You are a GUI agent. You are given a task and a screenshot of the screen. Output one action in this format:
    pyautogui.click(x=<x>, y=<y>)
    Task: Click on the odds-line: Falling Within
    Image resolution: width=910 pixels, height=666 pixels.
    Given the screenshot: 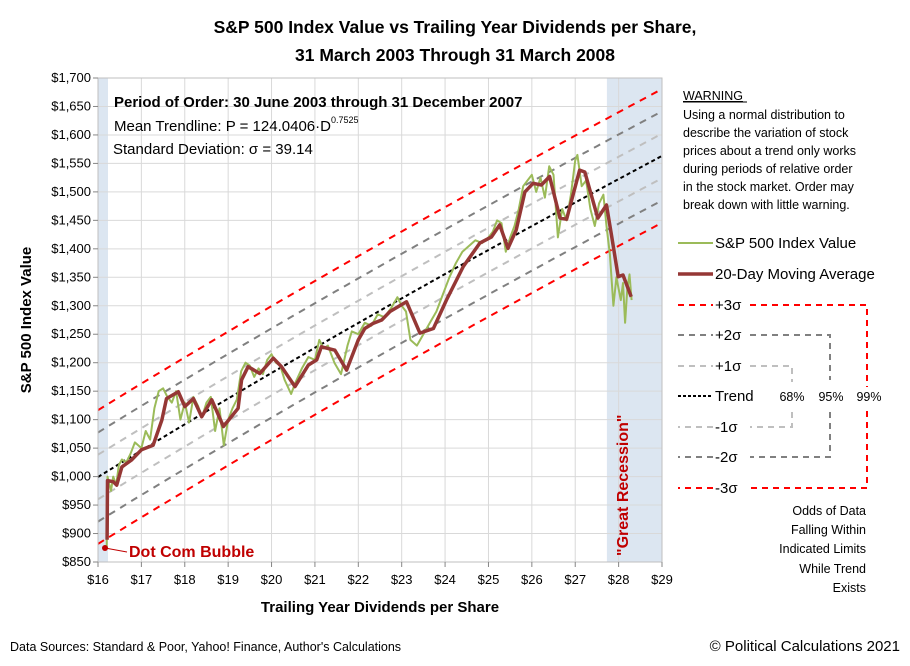 What is the action you would take?
    pyautogui.click(x=828, y=530)
    